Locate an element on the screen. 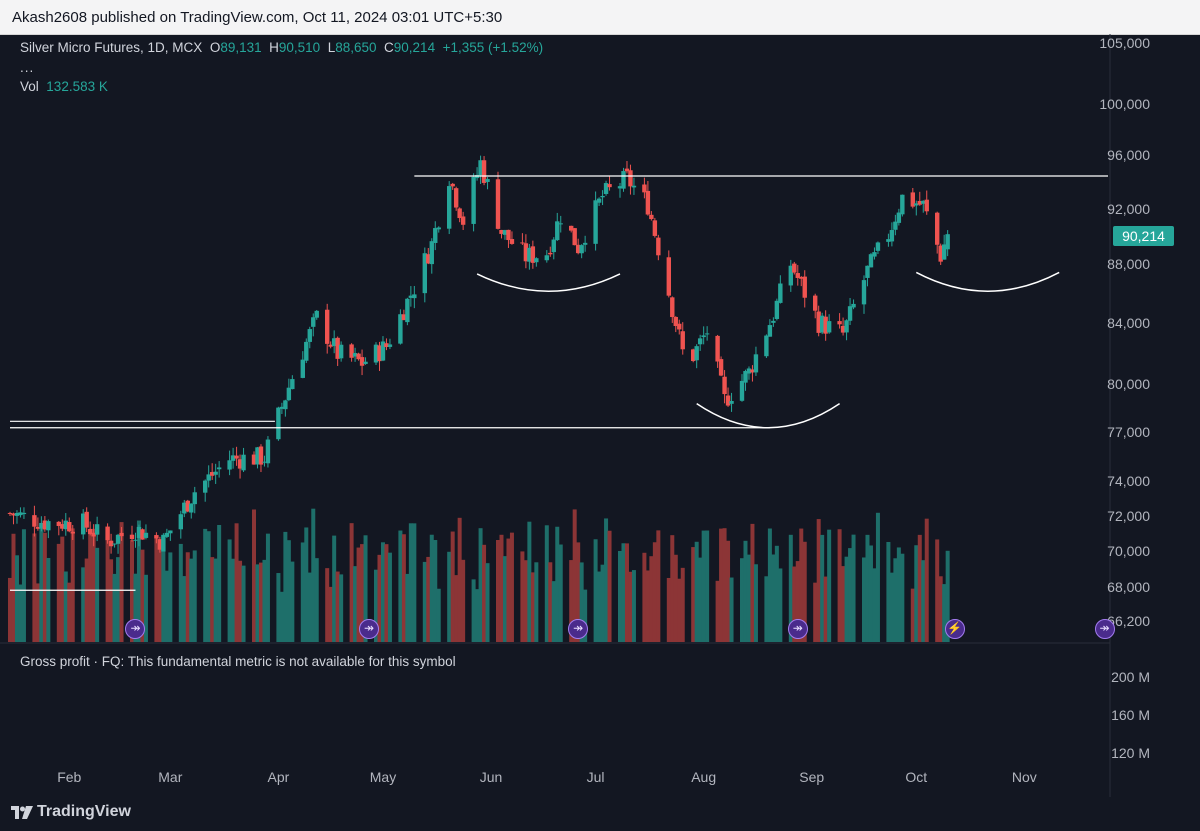 The width and height of the screenshot is (1200, 831). indicator-tick-label: 200 M is located at coordinates (1130, 677).